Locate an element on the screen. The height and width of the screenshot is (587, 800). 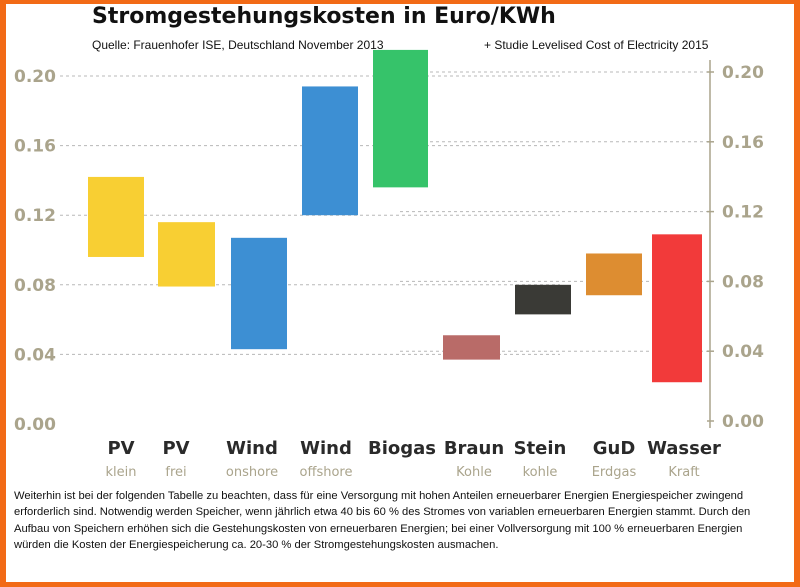
category-label-main: Stein is located at coordinates (540, 448).